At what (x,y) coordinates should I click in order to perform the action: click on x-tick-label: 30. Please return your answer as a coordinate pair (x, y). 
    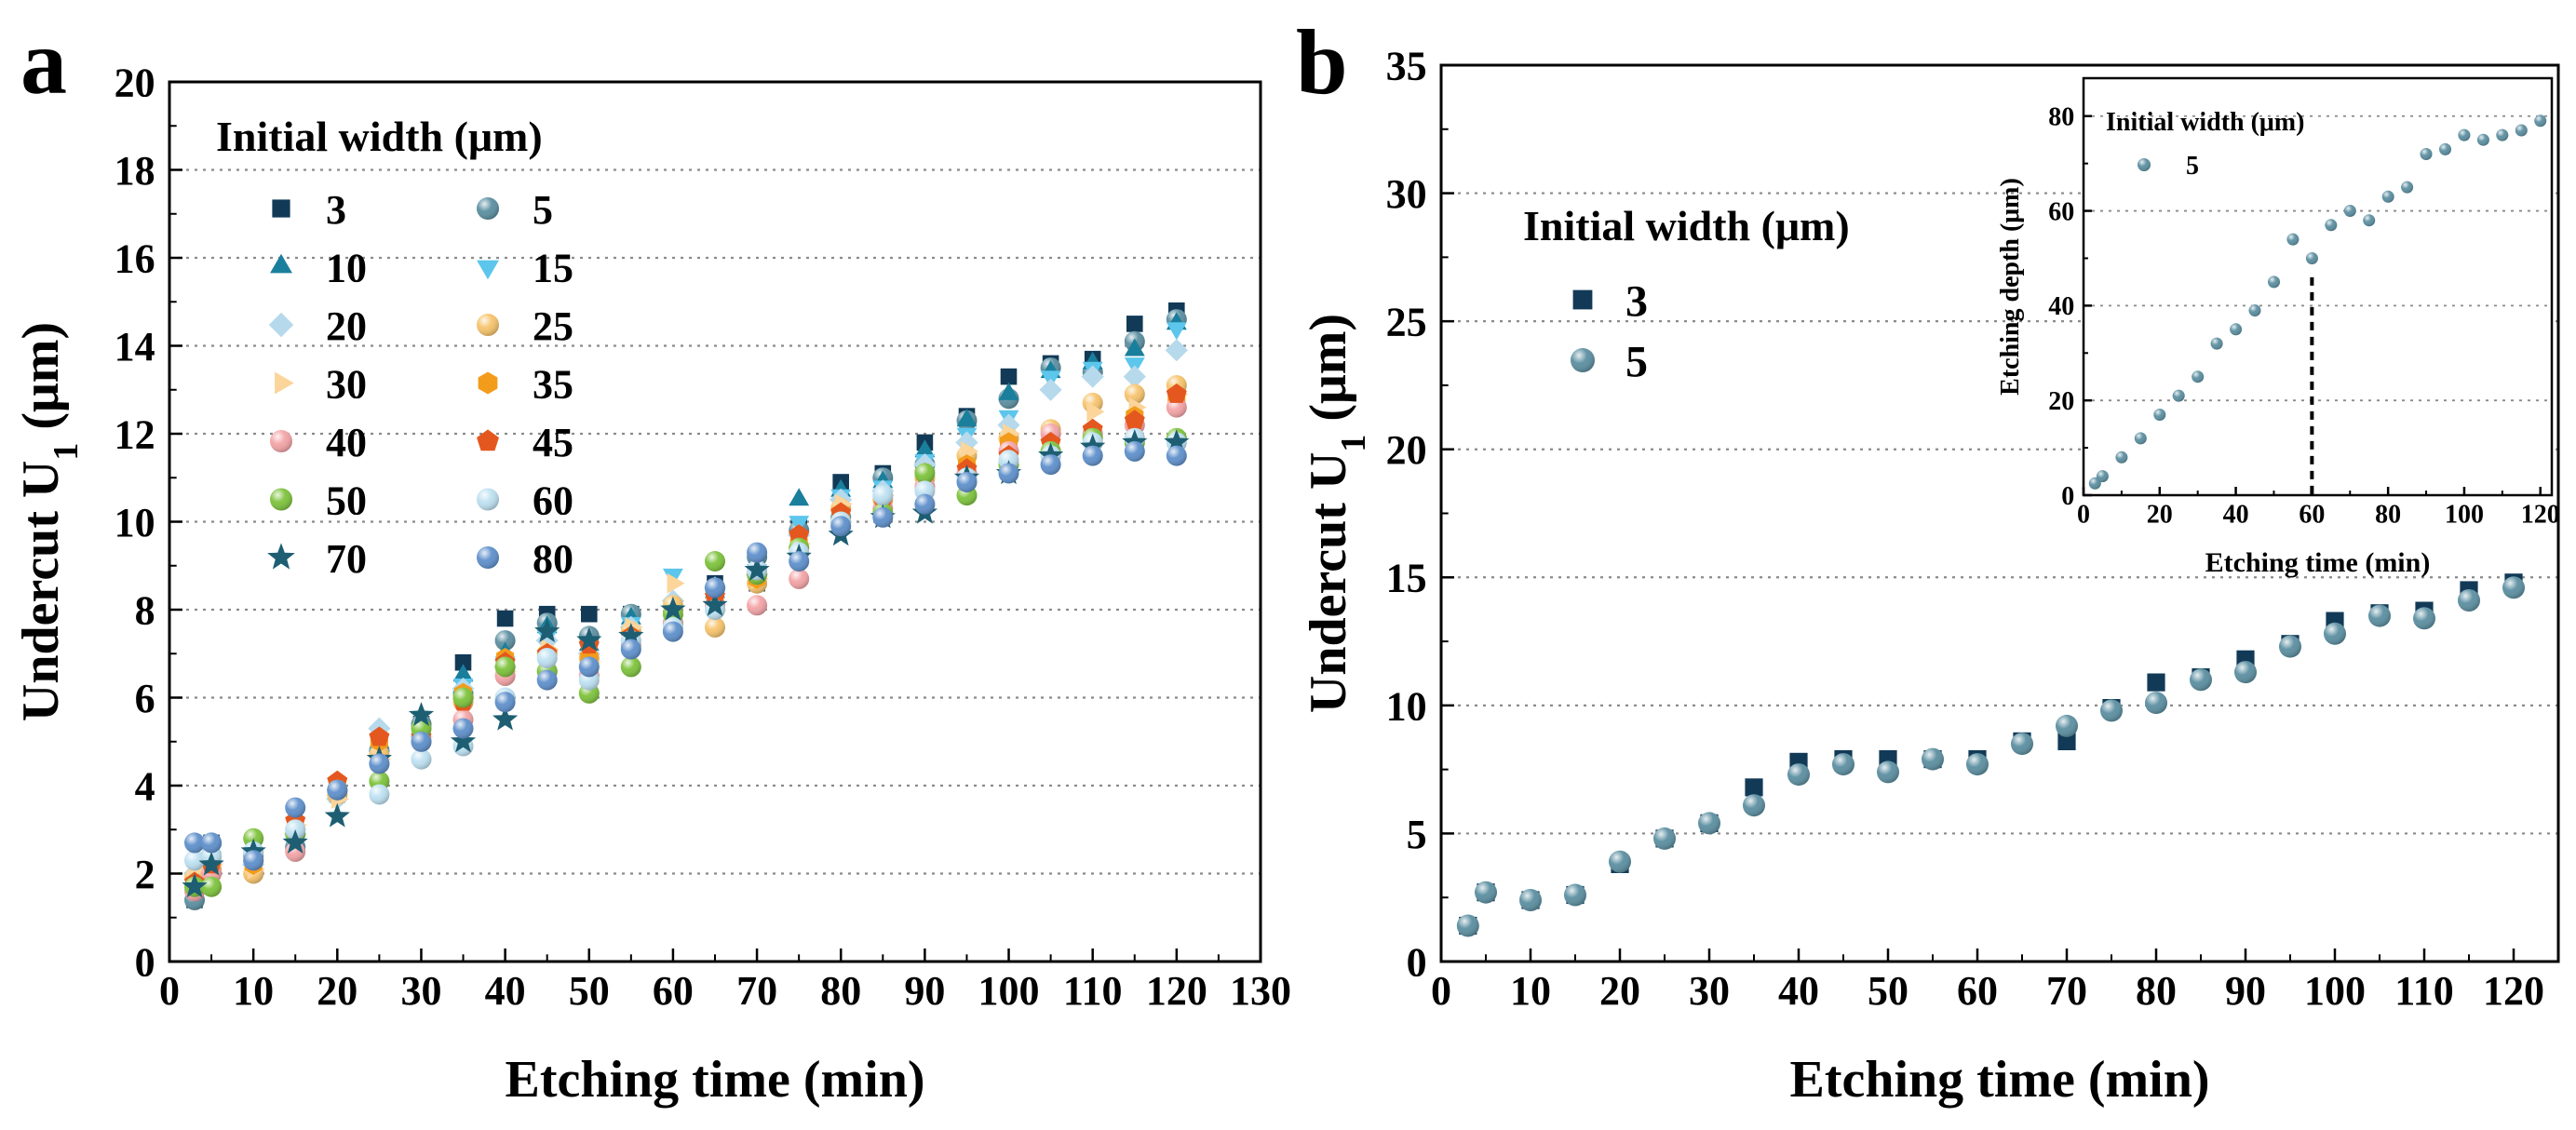
    Looking at the image, I should click on (1709, 991).